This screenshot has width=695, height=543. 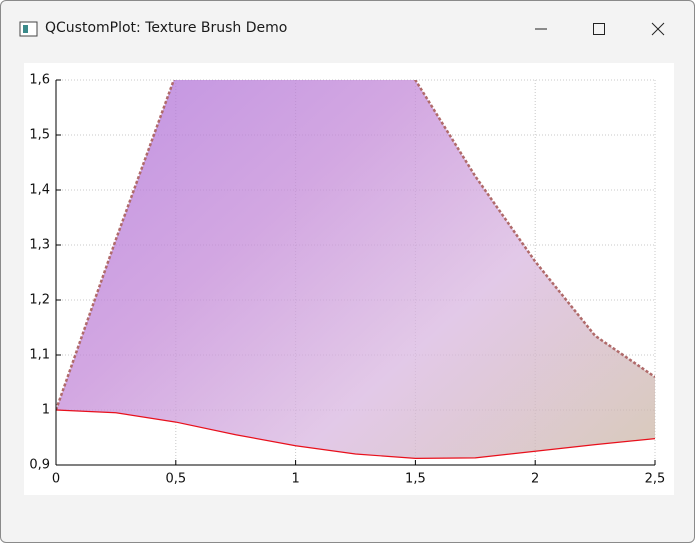 I want to click on window-title: QCustomPlot: Texture Brush Demo, so click(x=166, y=28).